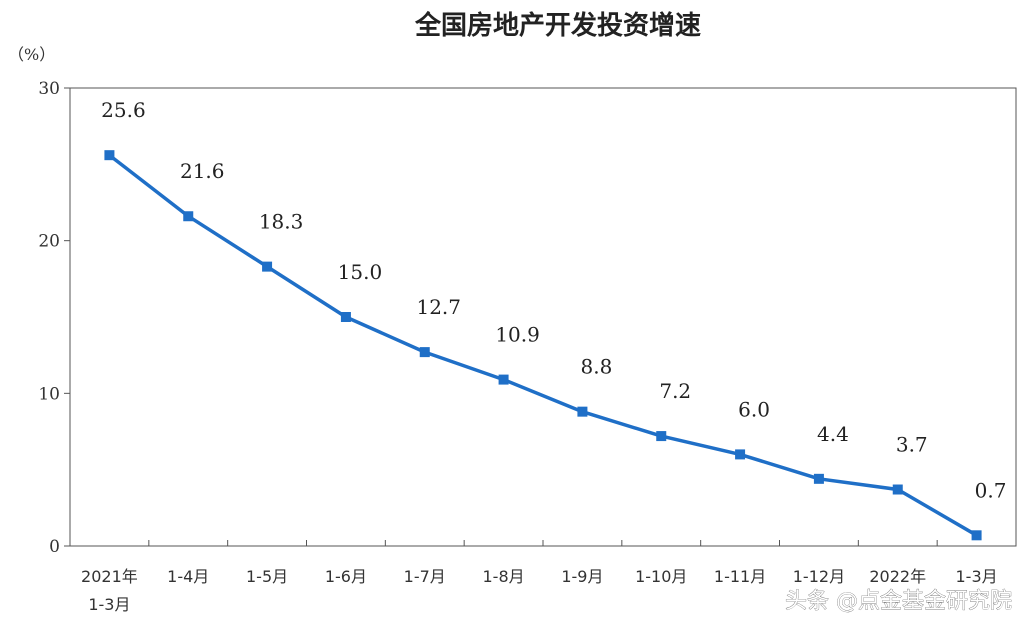 The height and width of the screenshot is (630, 1034). Describe the element at coordinates (267, 576) in the screenshot. I see `x-tick-label: 1-5月` at that location.